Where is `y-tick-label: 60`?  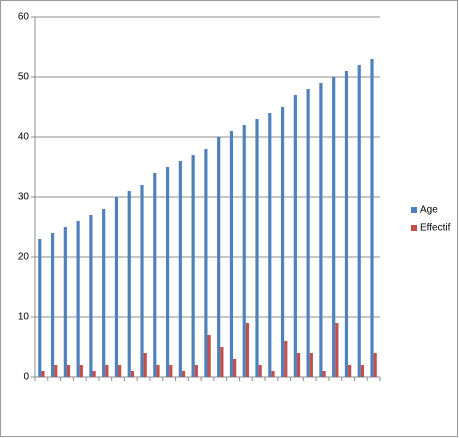
y-tick-label: 60 is located at coordinates (24, 17).